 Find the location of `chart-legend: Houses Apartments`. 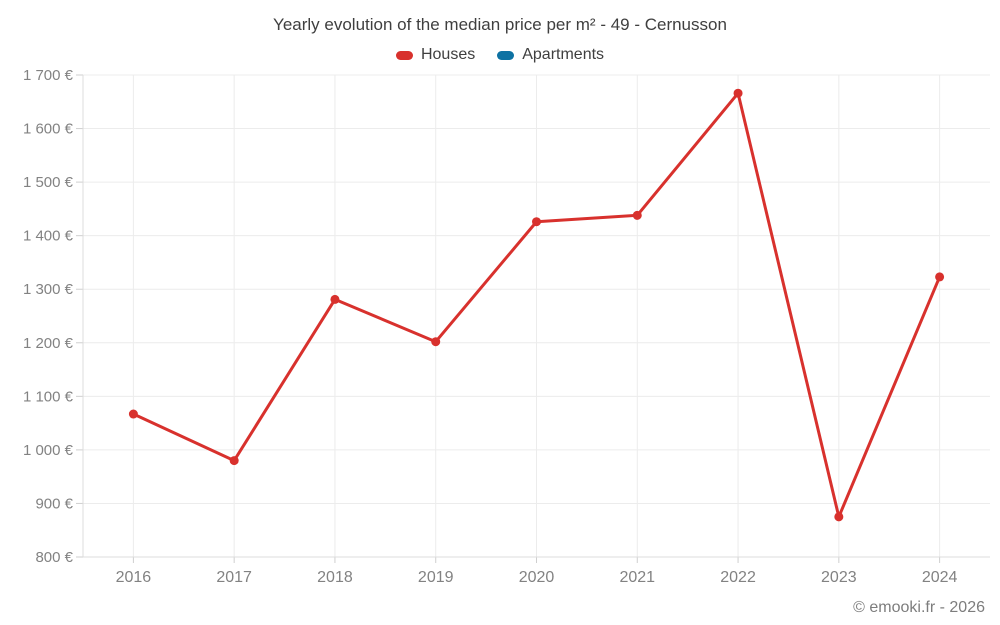

chart-legend: Houses Apartments is located at coordinates (500, 55).